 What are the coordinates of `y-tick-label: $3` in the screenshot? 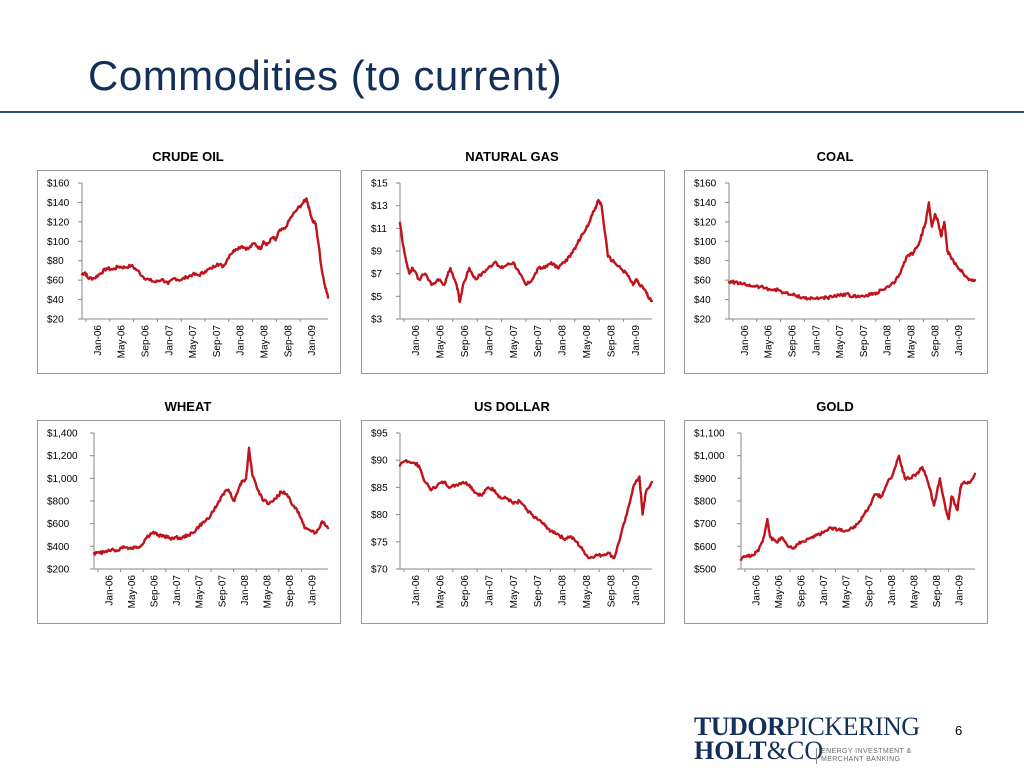 It's located at (377, 320).